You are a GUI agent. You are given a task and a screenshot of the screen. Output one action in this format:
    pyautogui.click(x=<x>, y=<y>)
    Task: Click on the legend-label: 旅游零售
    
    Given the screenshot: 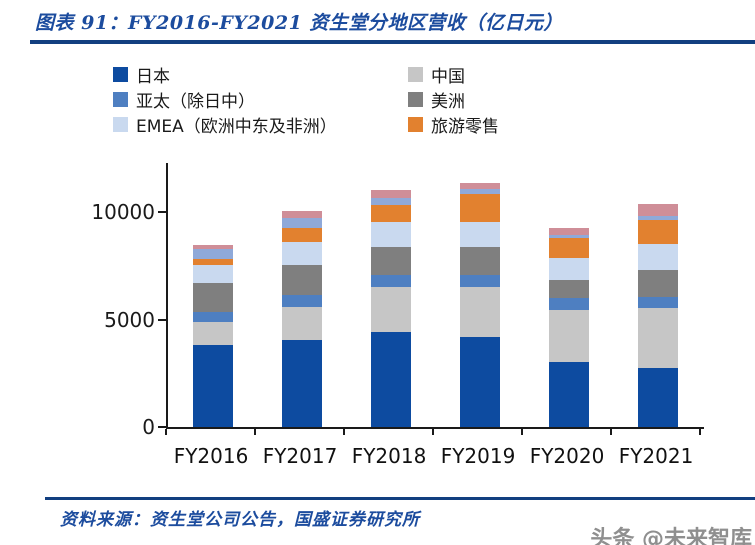 What is the action you would take?
    pyautogui.click(x=465, y=127)
    